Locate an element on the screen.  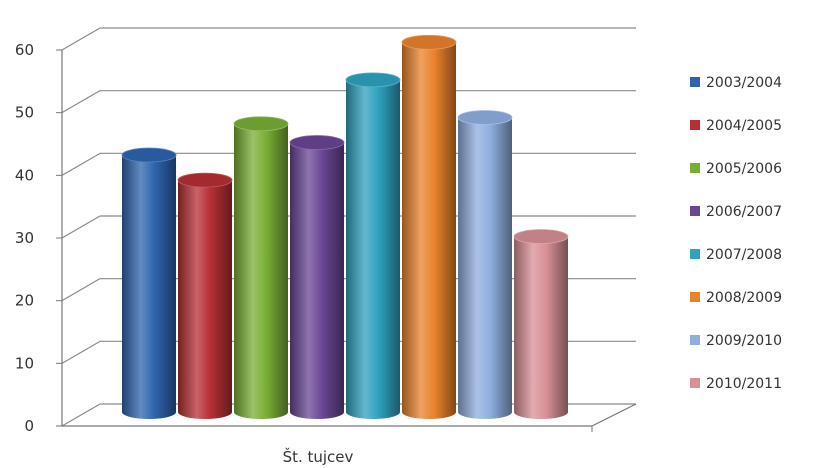
legend-label: 2003/2004 is located at coordinates (744, 83).